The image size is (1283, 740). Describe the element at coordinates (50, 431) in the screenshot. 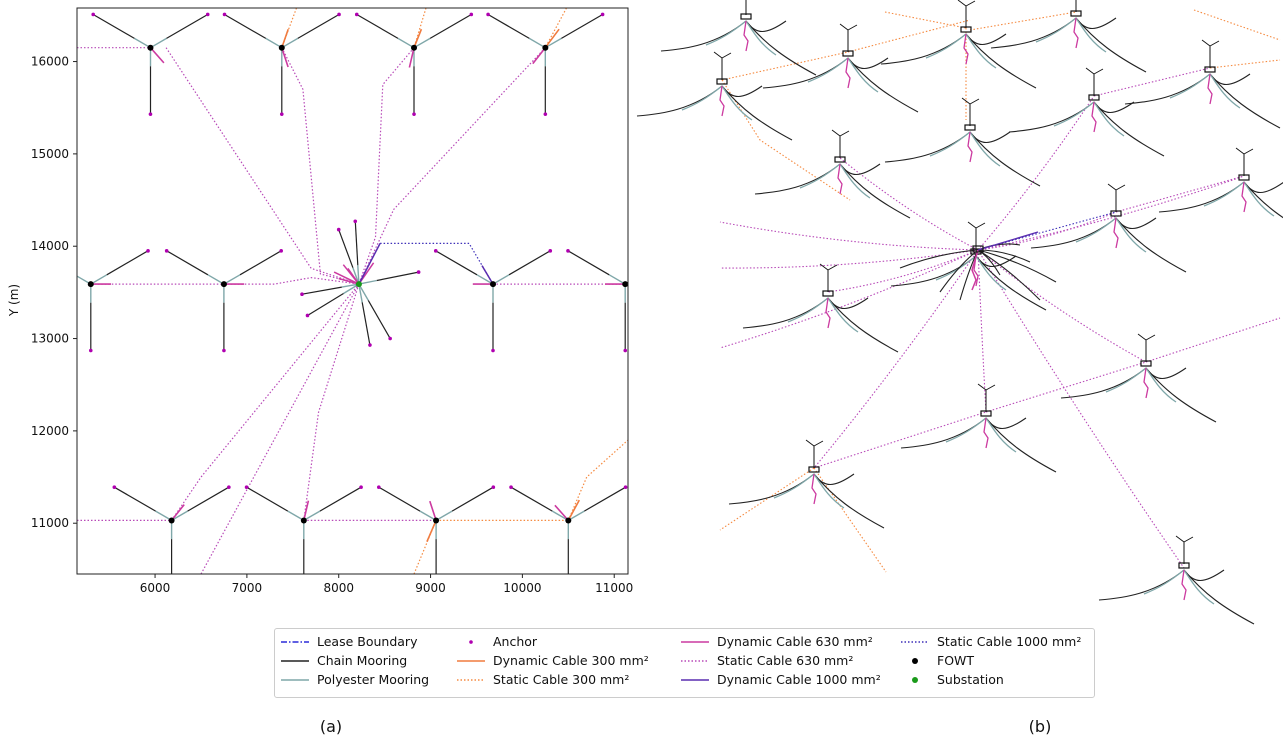

I see `y-tick-label: 12000` at that location.